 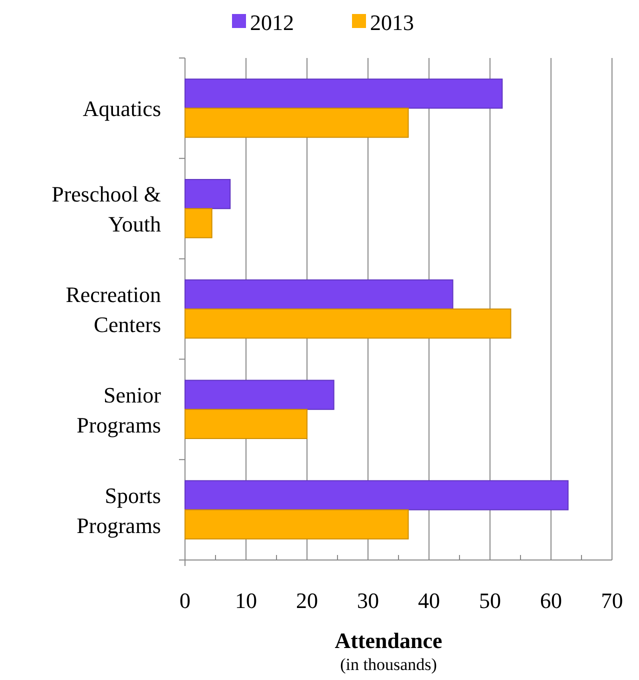 I want to click on y-tick-label: Preschool & Youth, so click(x=106, y=209).